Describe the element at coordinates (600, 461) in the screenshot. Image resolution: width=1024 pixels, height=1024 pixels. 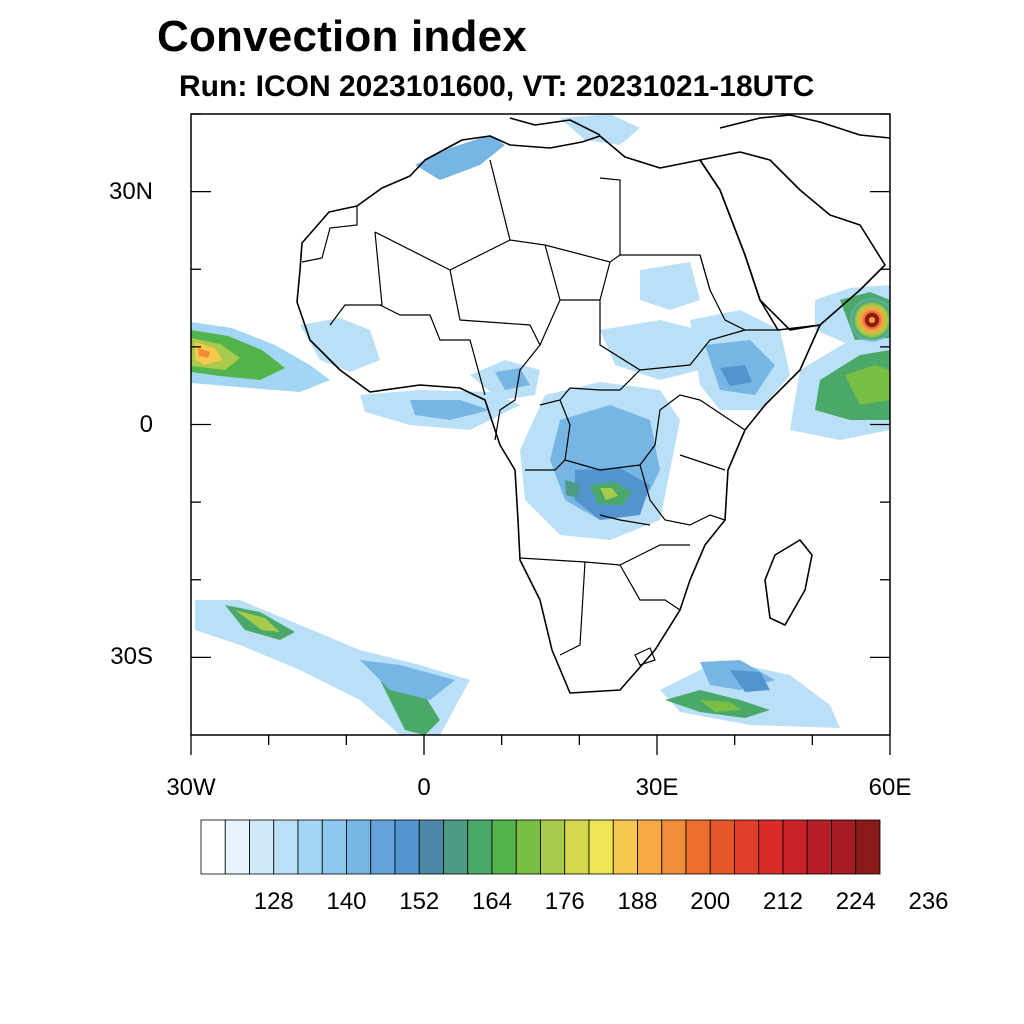
I see `central-africa-convection` at that location.